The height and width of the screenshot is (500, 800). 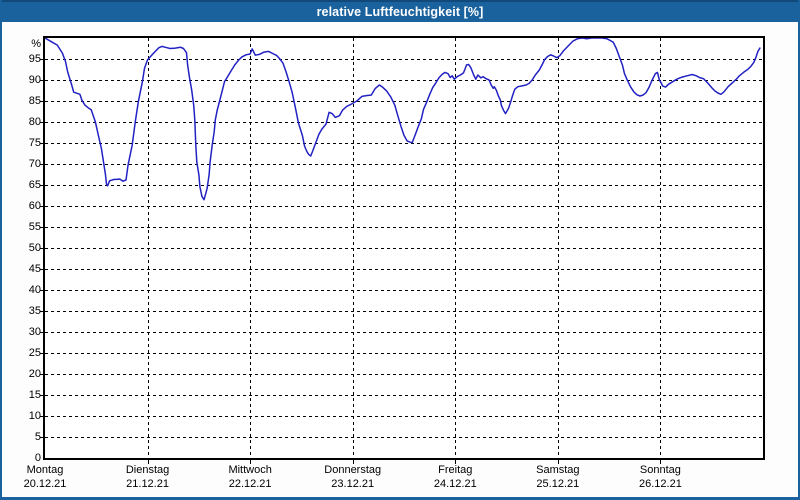 I want to click on y-tick-label: 50, so click(x=34, y=248).